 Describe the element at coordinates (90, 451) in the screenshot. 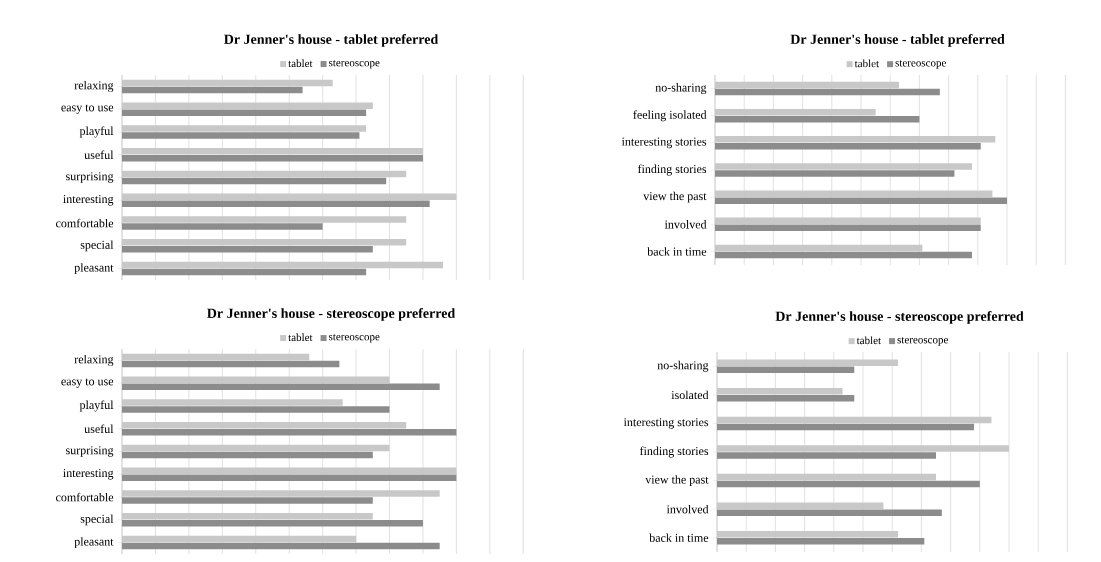

I see `y-tick-label: surprising` at that location.